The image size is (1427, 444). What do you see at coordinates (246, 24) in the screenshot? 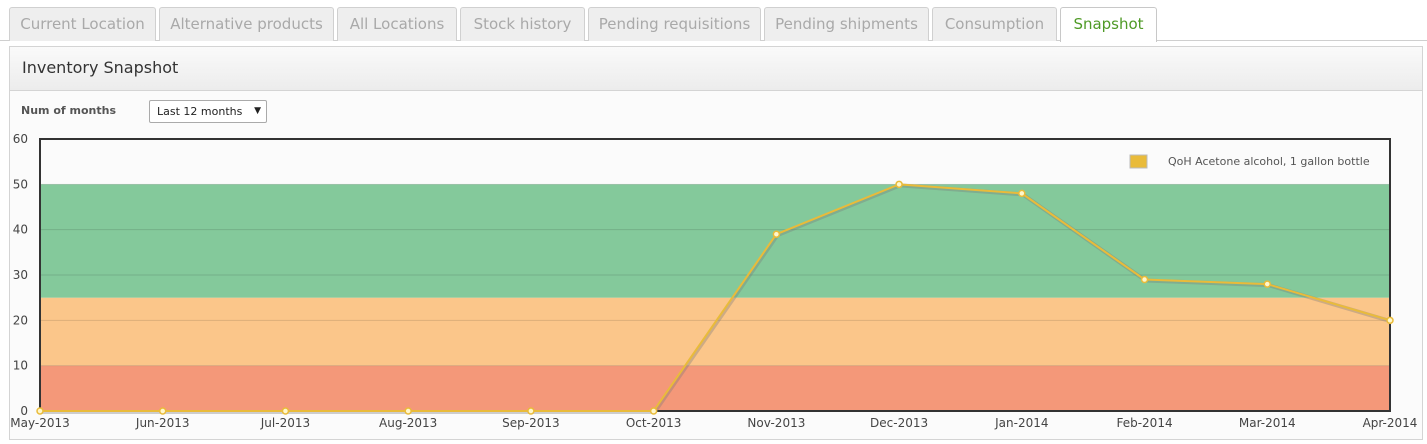
I see `tab-alternative-products: Alternative products` at bounding box center [246, 24].